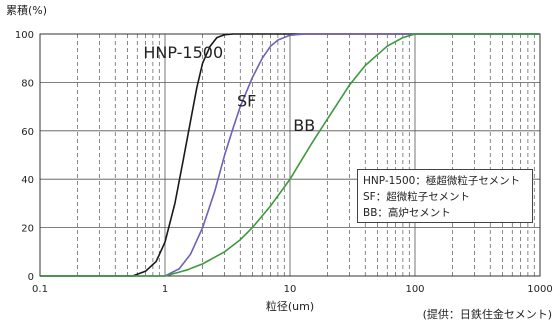 Image resolution: width=560 pixels, height=326 pixels. What do you see at coordinates (165, 289) in the screenshot?
I see `x-tick-label: 1` at bounding box center [165, 289].